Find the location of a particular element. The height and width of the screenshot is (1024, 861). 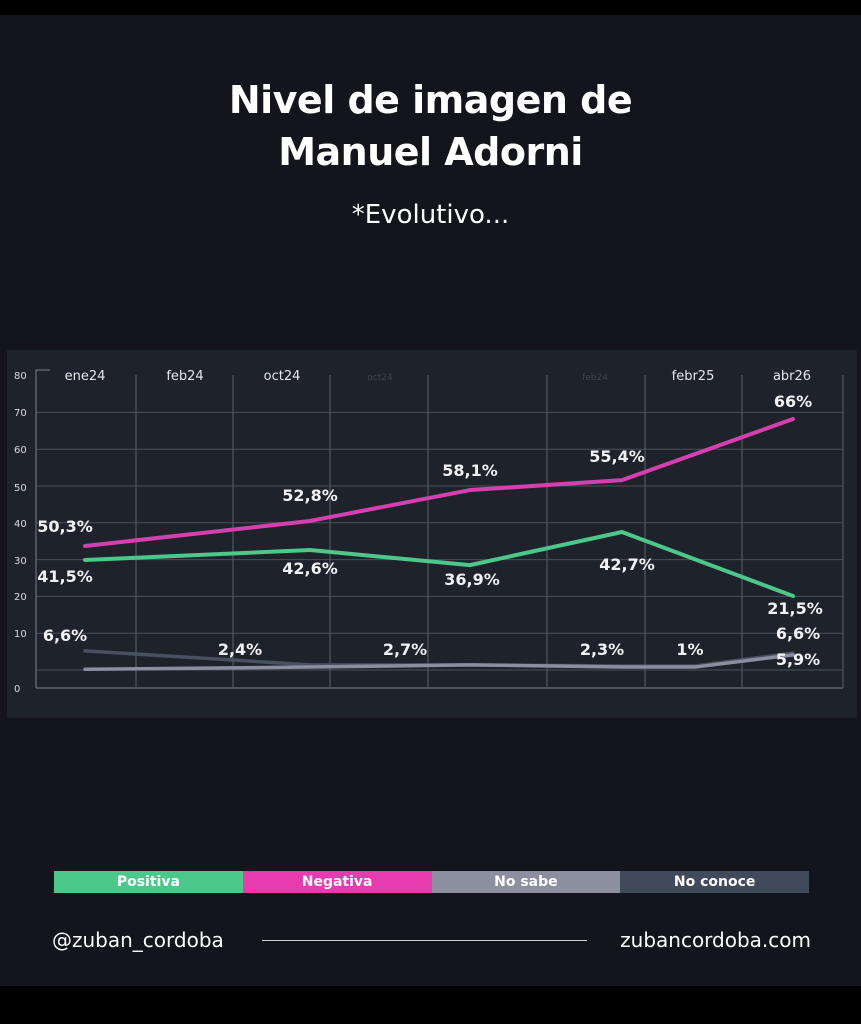

data-label: 50,3% is located at coordinates (65, 526).